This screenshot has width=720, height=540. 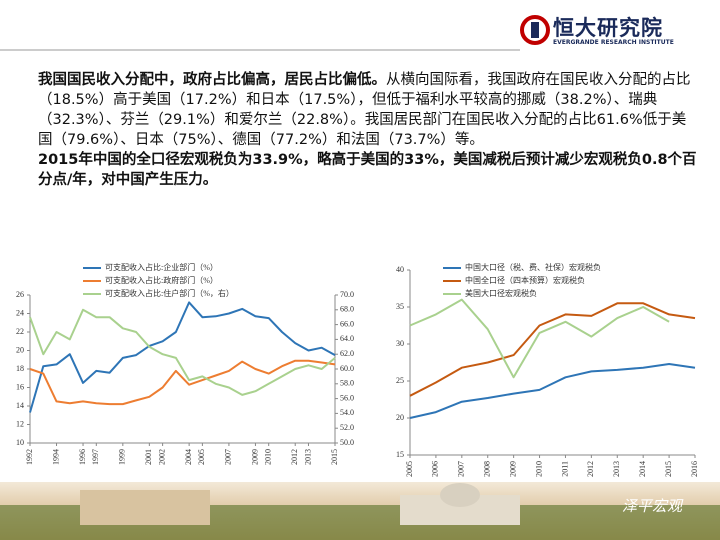 What do you see at coordinates (347, 442) in the screenshot?
I see `y2-tick-label: 50.0` at bounding box center [347, 442].